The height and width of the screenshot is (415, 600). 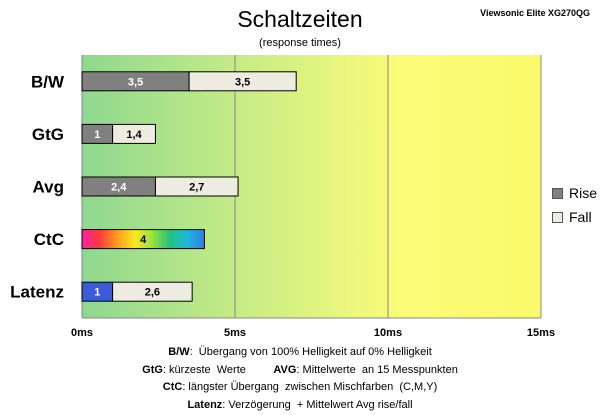 What do you see at coordinates (377, 369) in the screenshot?
I see `footnote-text: : Mittelwerte an 15 Messpunkten` at bounding box center [377, 369].